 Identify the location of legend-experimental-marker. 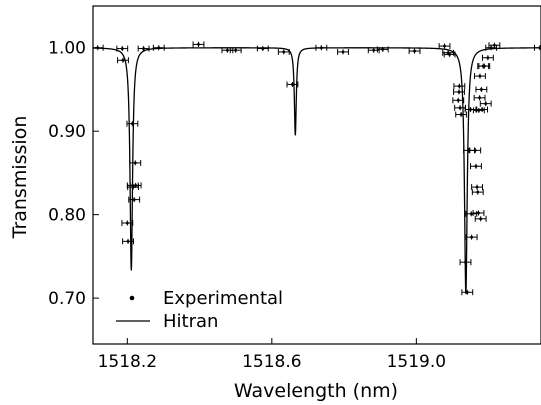
(132, 298).